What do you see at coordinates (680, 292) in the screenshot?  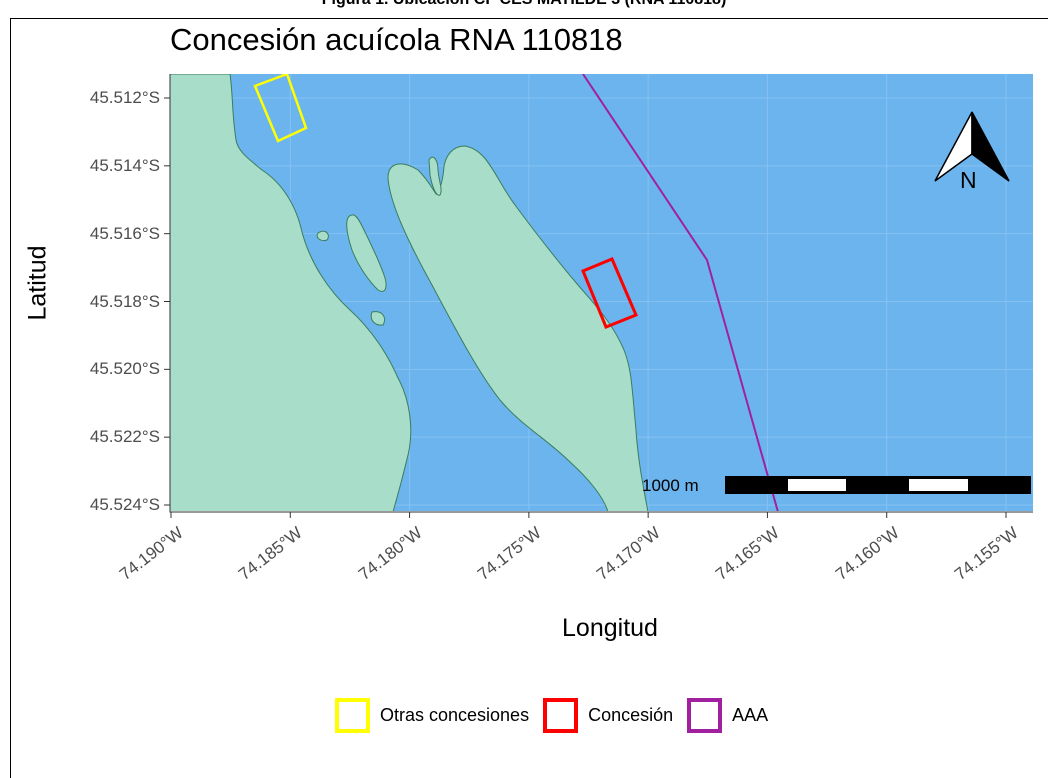 I see `aaa-boundary` at bounding box center [680, 292].